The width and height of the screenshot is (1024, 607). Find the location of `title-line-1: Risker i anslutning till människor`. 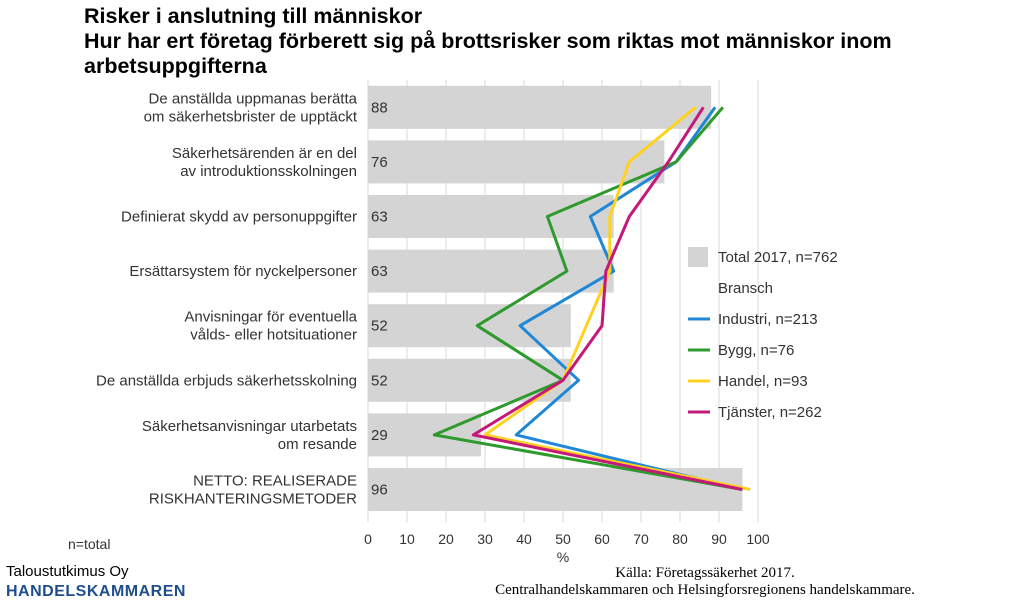

title-line-1: Risker i anslutning till människor is located at coordinates (253, 16).